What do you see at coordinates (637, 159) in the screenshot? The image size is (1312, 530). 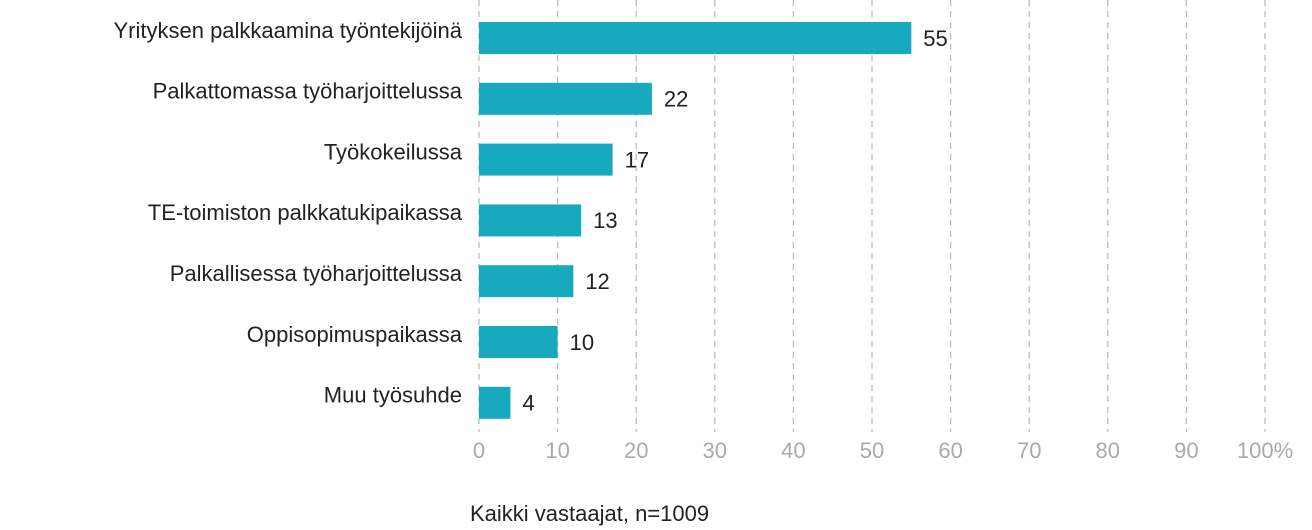 I see `value-label: 17` at bounding box center [637, 159].